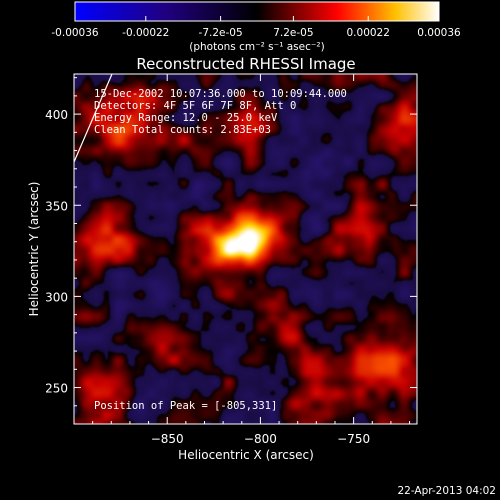 The width and height of the screenshot is (500, 500). Describe the element at coordinates (220, 94) in the screenshot. I see `annotation-time: 15-Dec-2002 10:07:36.000 to 10:09:44.000` at that location.